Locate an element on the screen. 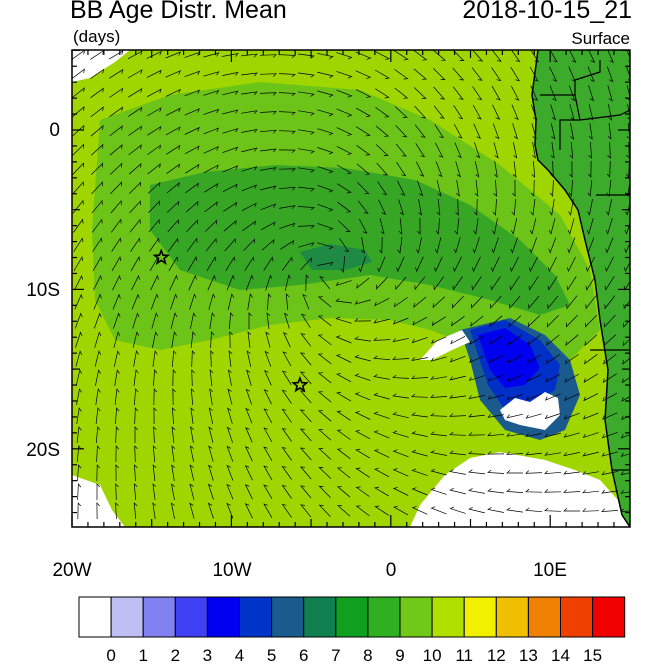 The width and height of the screenshot is (650, 667). lat-label-0: 0 is located at coordinates (54, 130).